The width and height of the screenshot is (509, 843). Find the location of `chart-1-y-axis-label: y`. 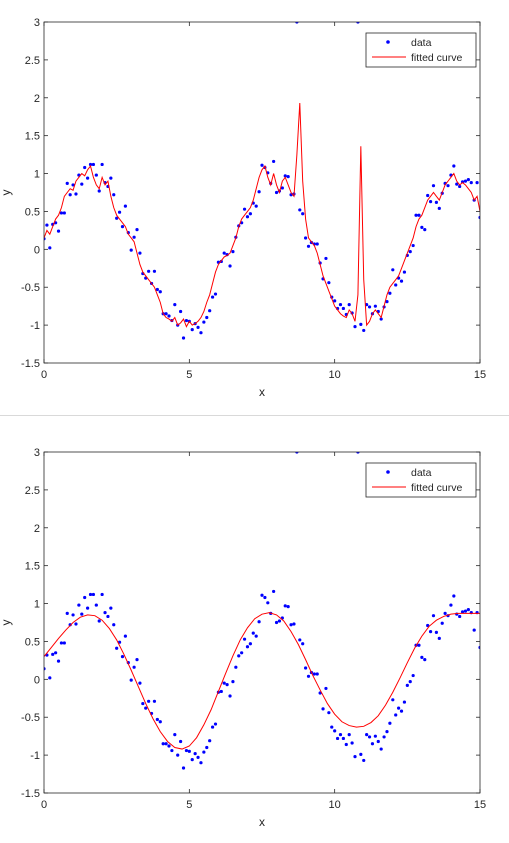

chart-1-y-axis-label: y is located at coordinates (6, 623).